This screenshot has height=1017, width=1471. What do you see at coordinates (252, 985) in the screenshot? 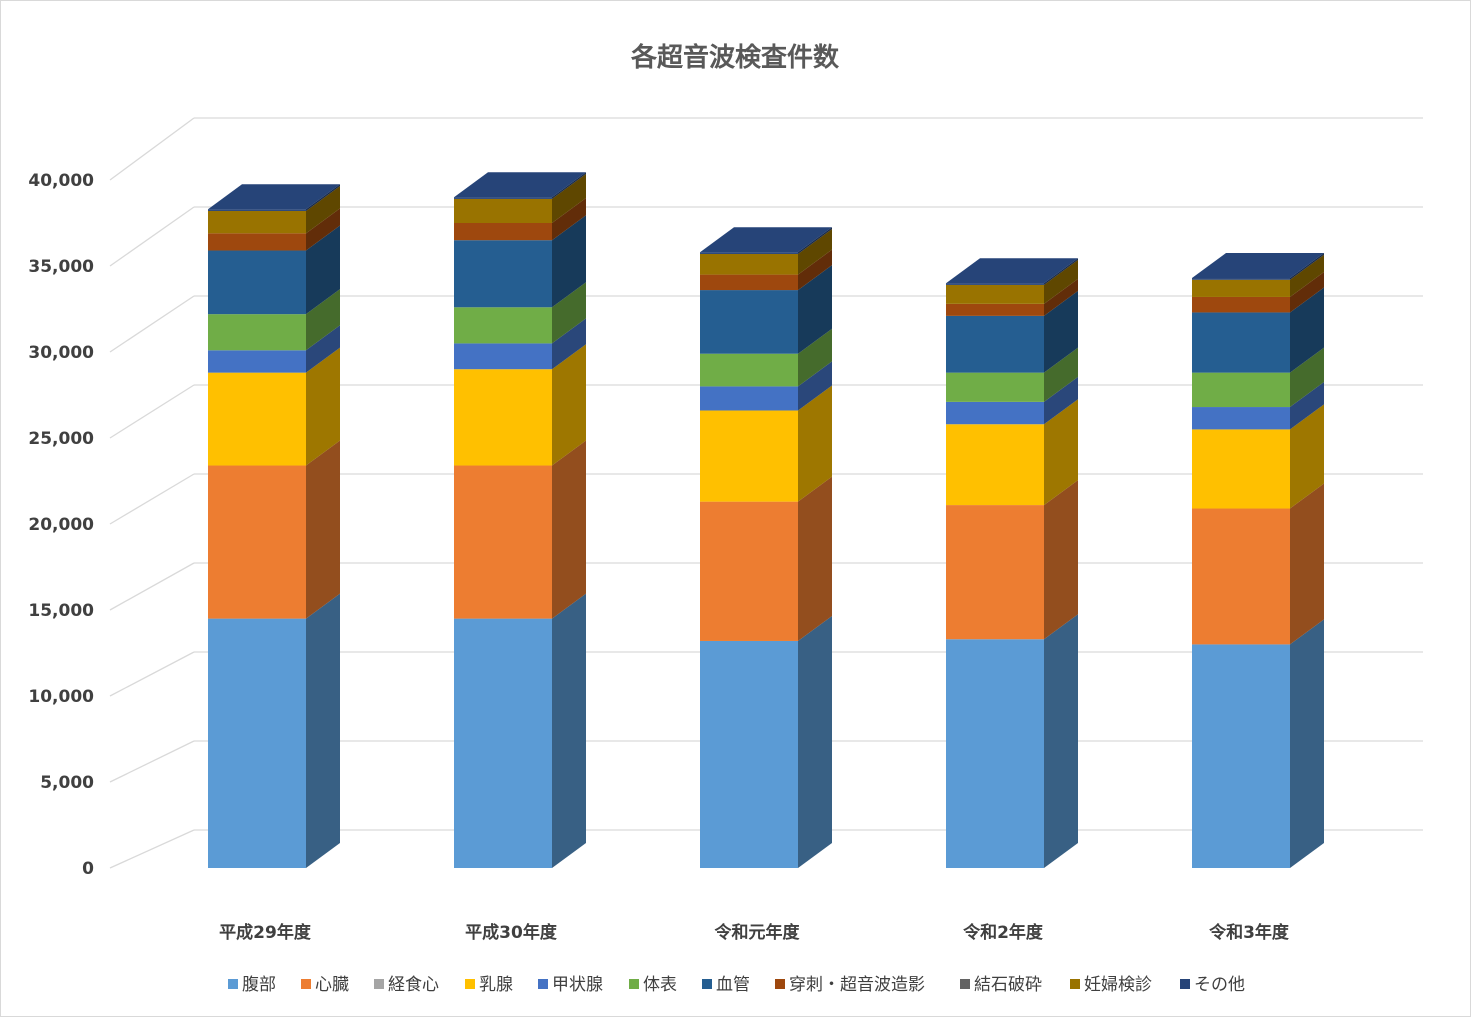
I see `legend-item: 腹部` at bounding box center [252, 985].